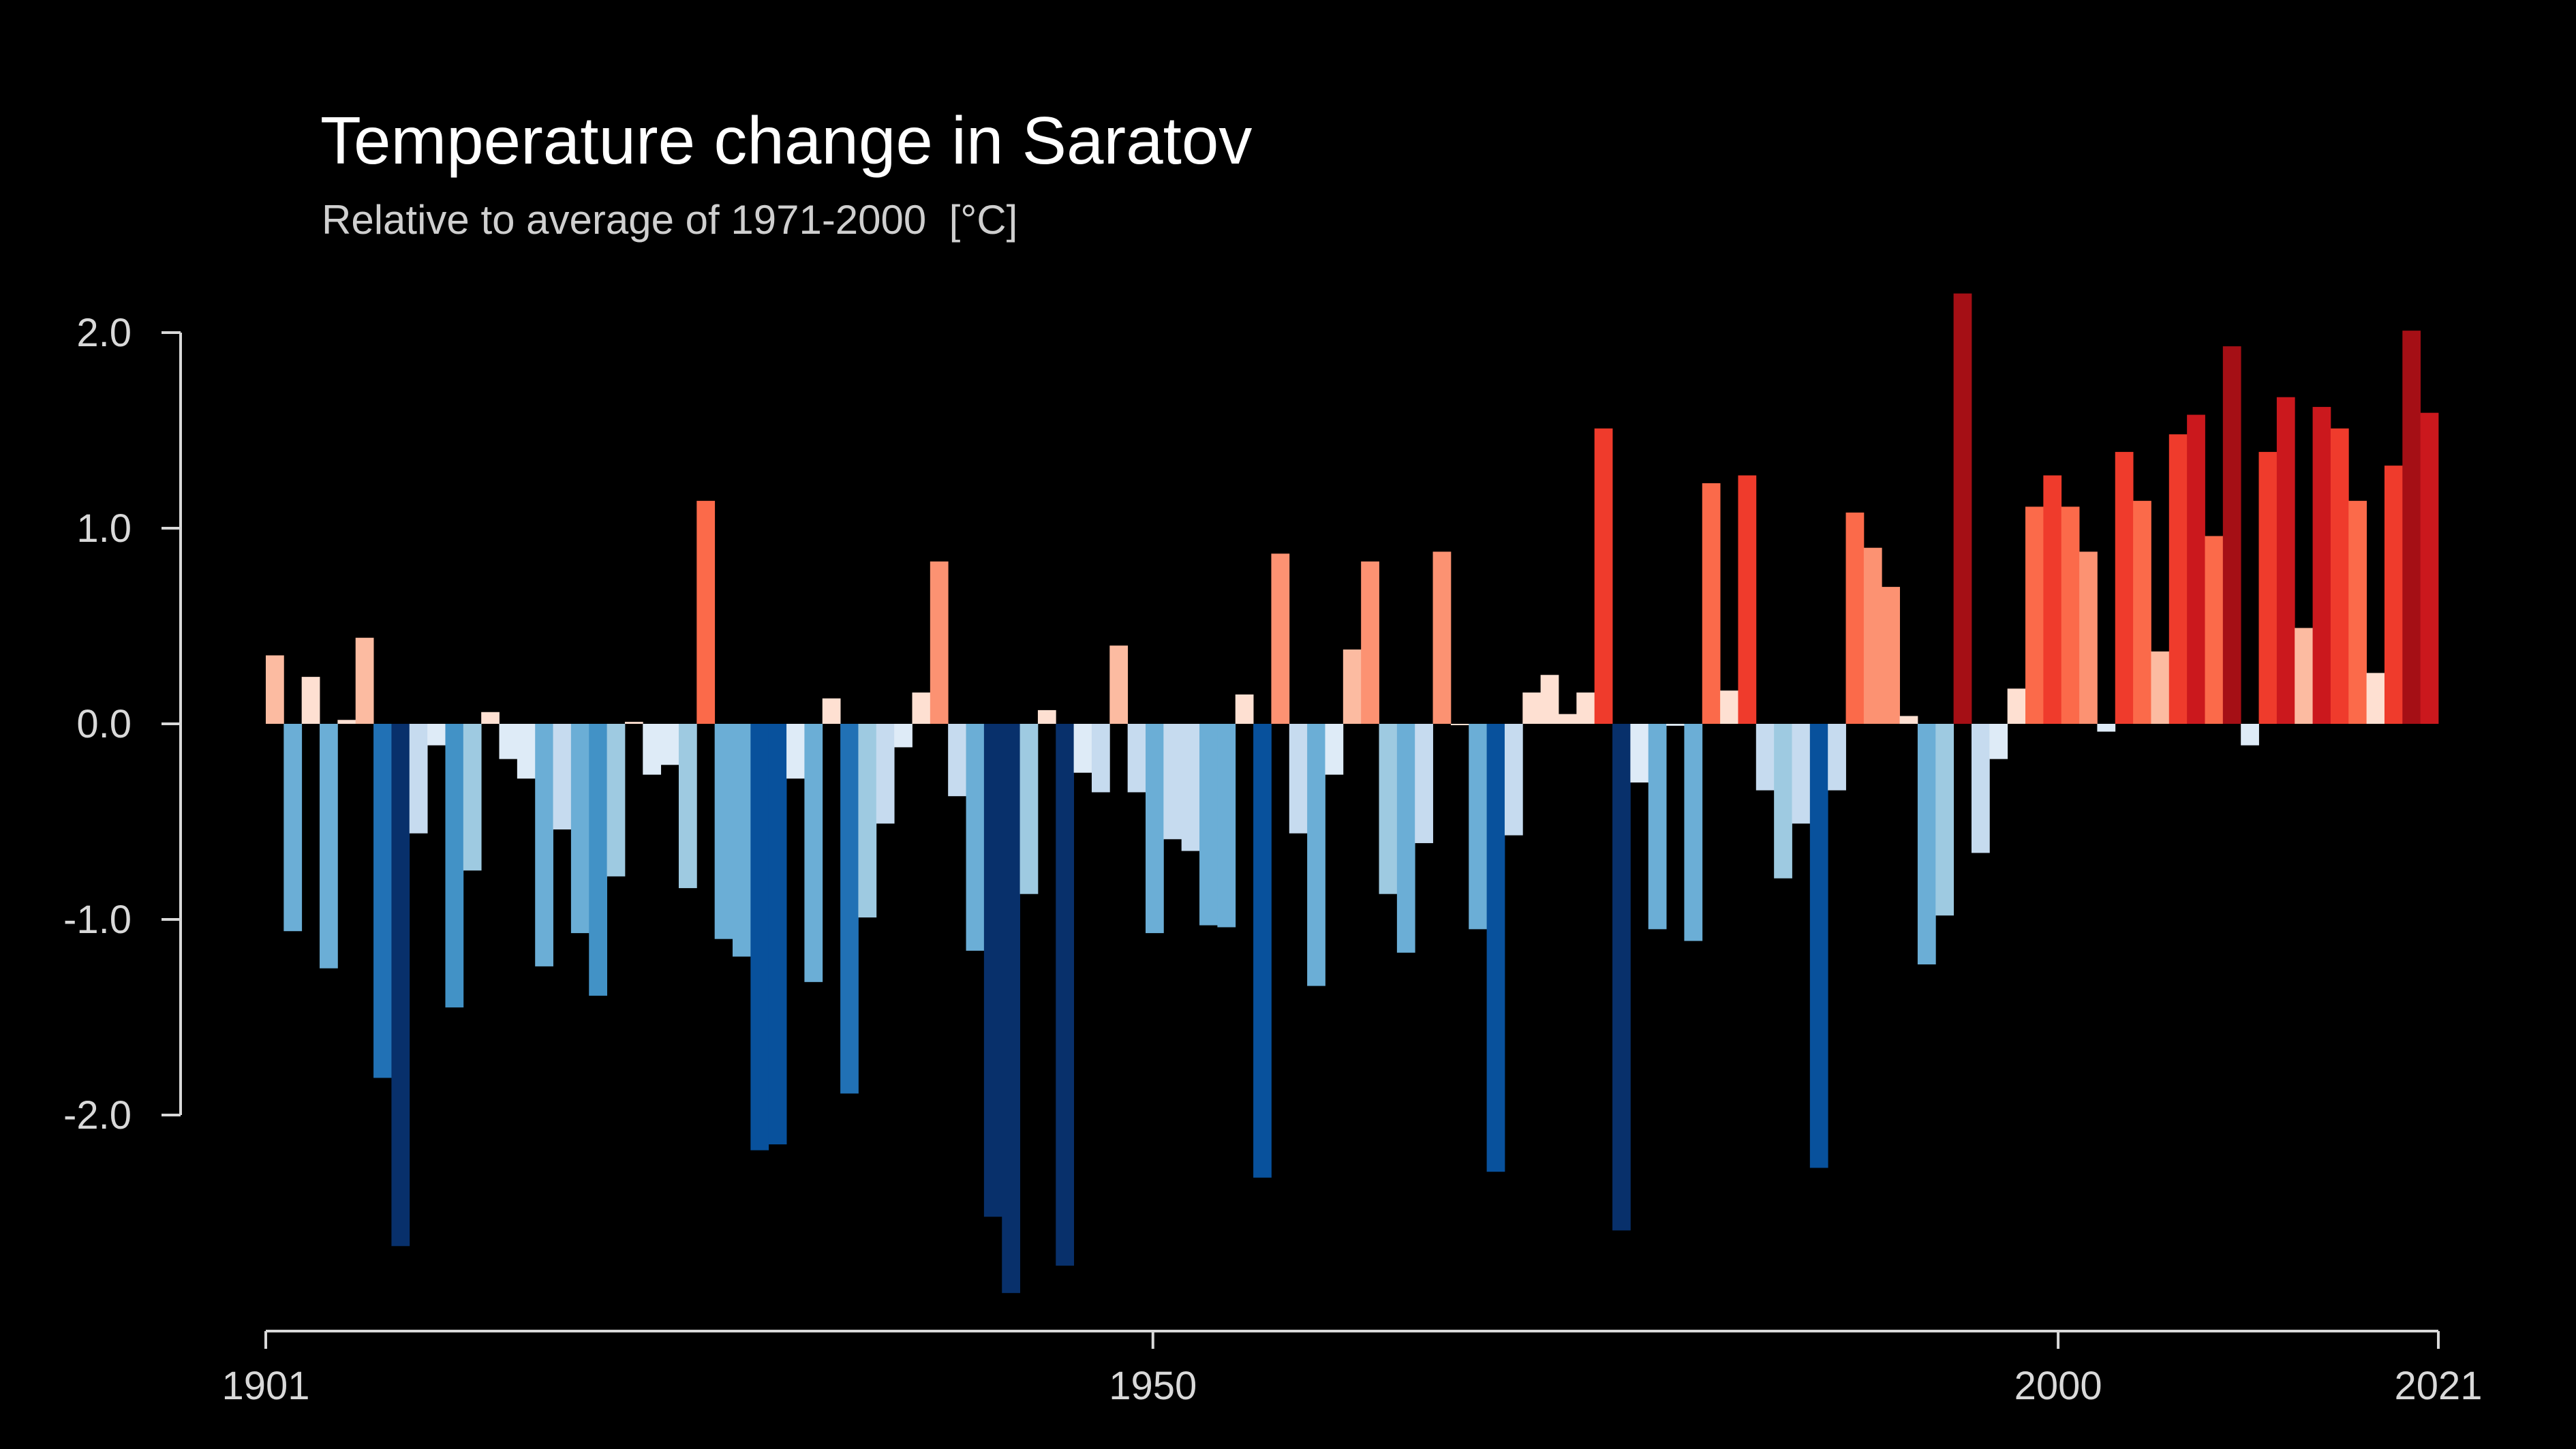  What do you see at coordinates (382, 901) in the screenshot?
I see `bar-1907` at bounding box center [382, 901].